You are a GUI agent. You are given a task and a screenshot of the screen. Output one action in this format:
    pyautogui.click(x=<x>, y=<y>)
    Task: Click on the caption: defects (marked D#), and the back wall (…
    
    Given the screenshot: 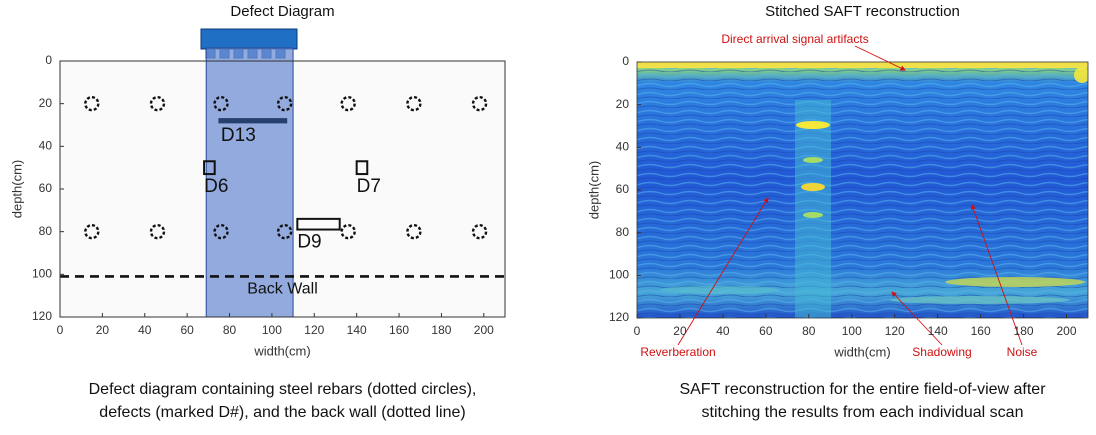 What is the action you would take?
    pyautogui.click(x=282, y=412)
    